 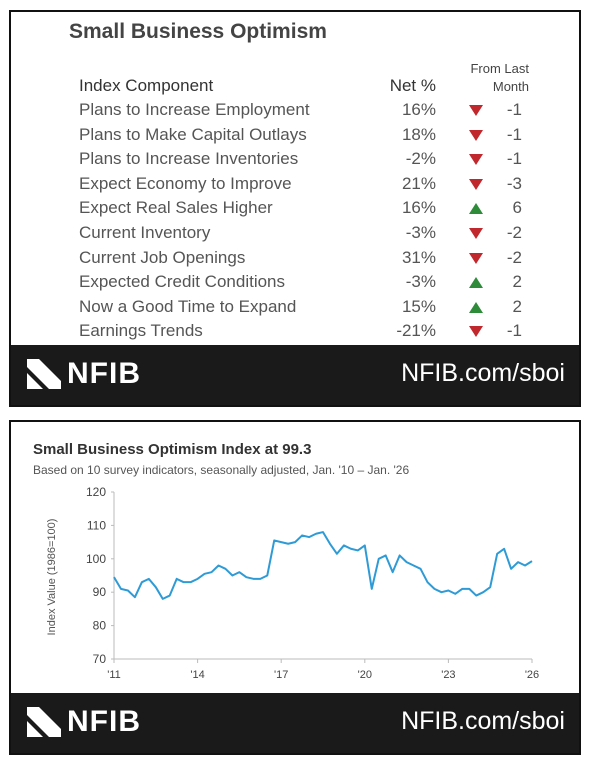 I want to click on change: 6, so click(x=517, y=208).